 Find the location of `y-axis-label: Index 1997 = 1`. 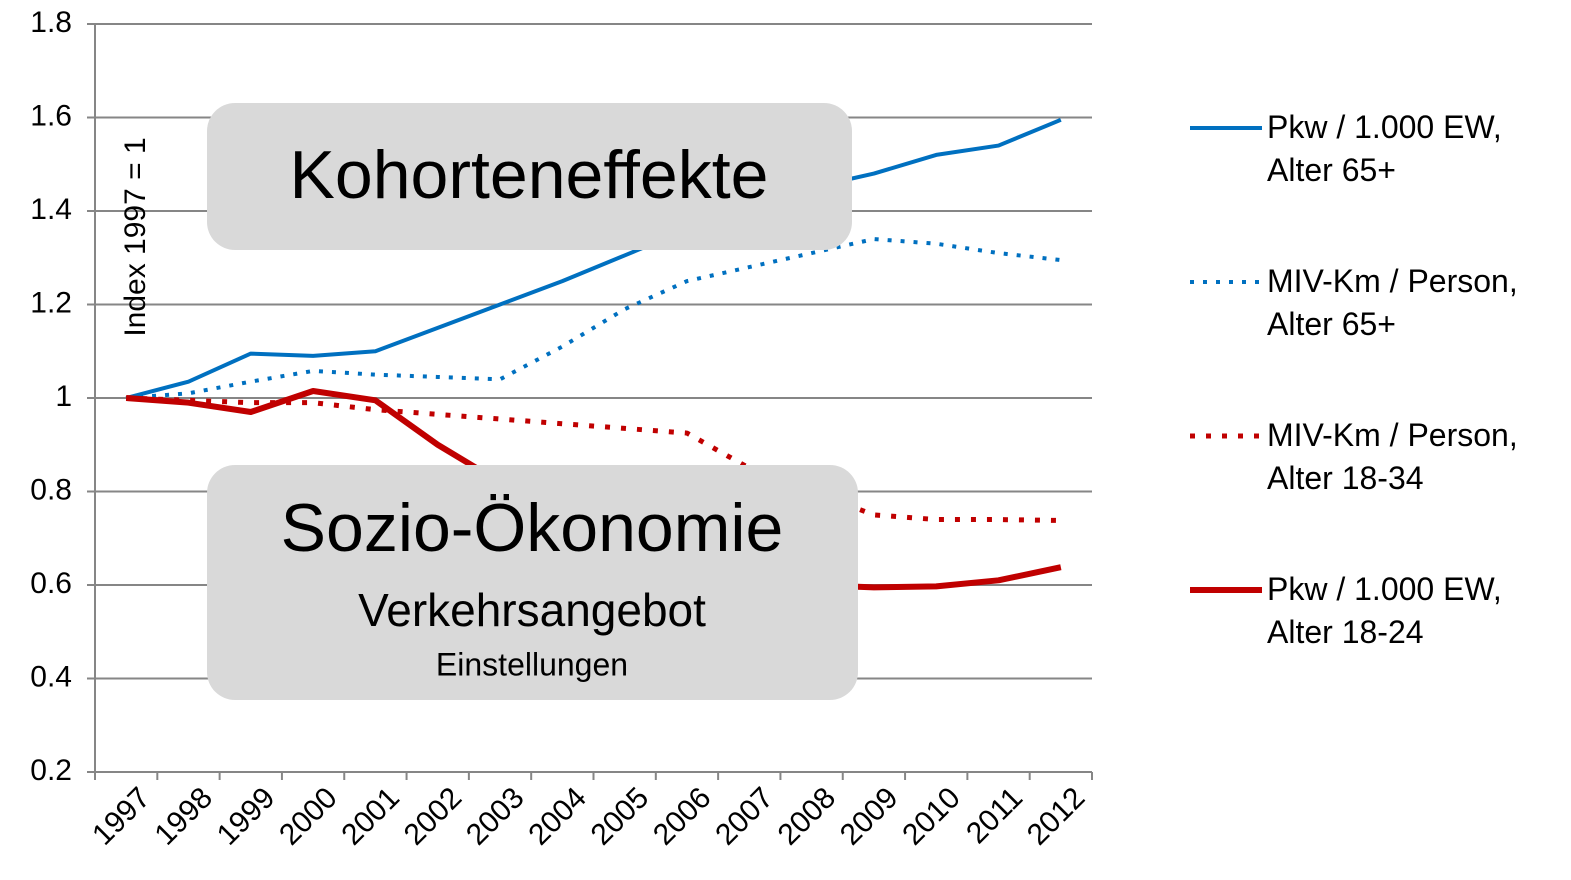

y-axis-label: Index 1997 = 1 is located at coordinates (135, 236).